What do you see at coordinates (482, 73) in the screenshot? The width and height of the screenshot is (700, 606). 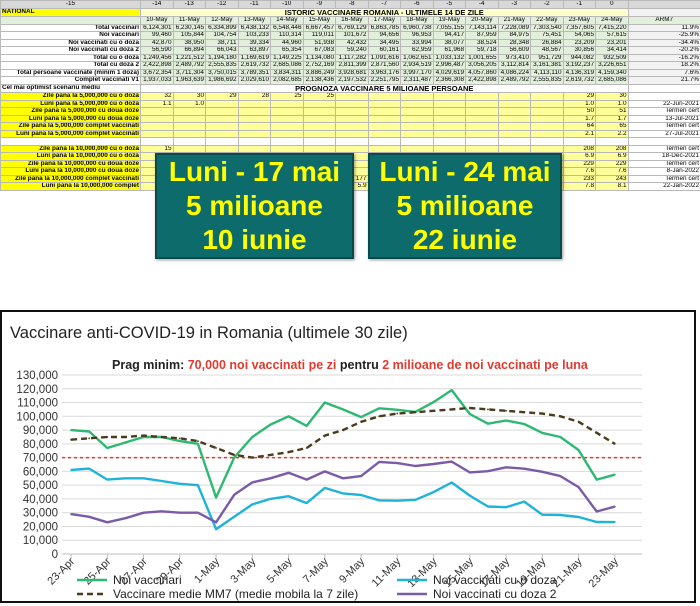 I see `value-cell: 4,057,860` at bounding box center [482, 73].